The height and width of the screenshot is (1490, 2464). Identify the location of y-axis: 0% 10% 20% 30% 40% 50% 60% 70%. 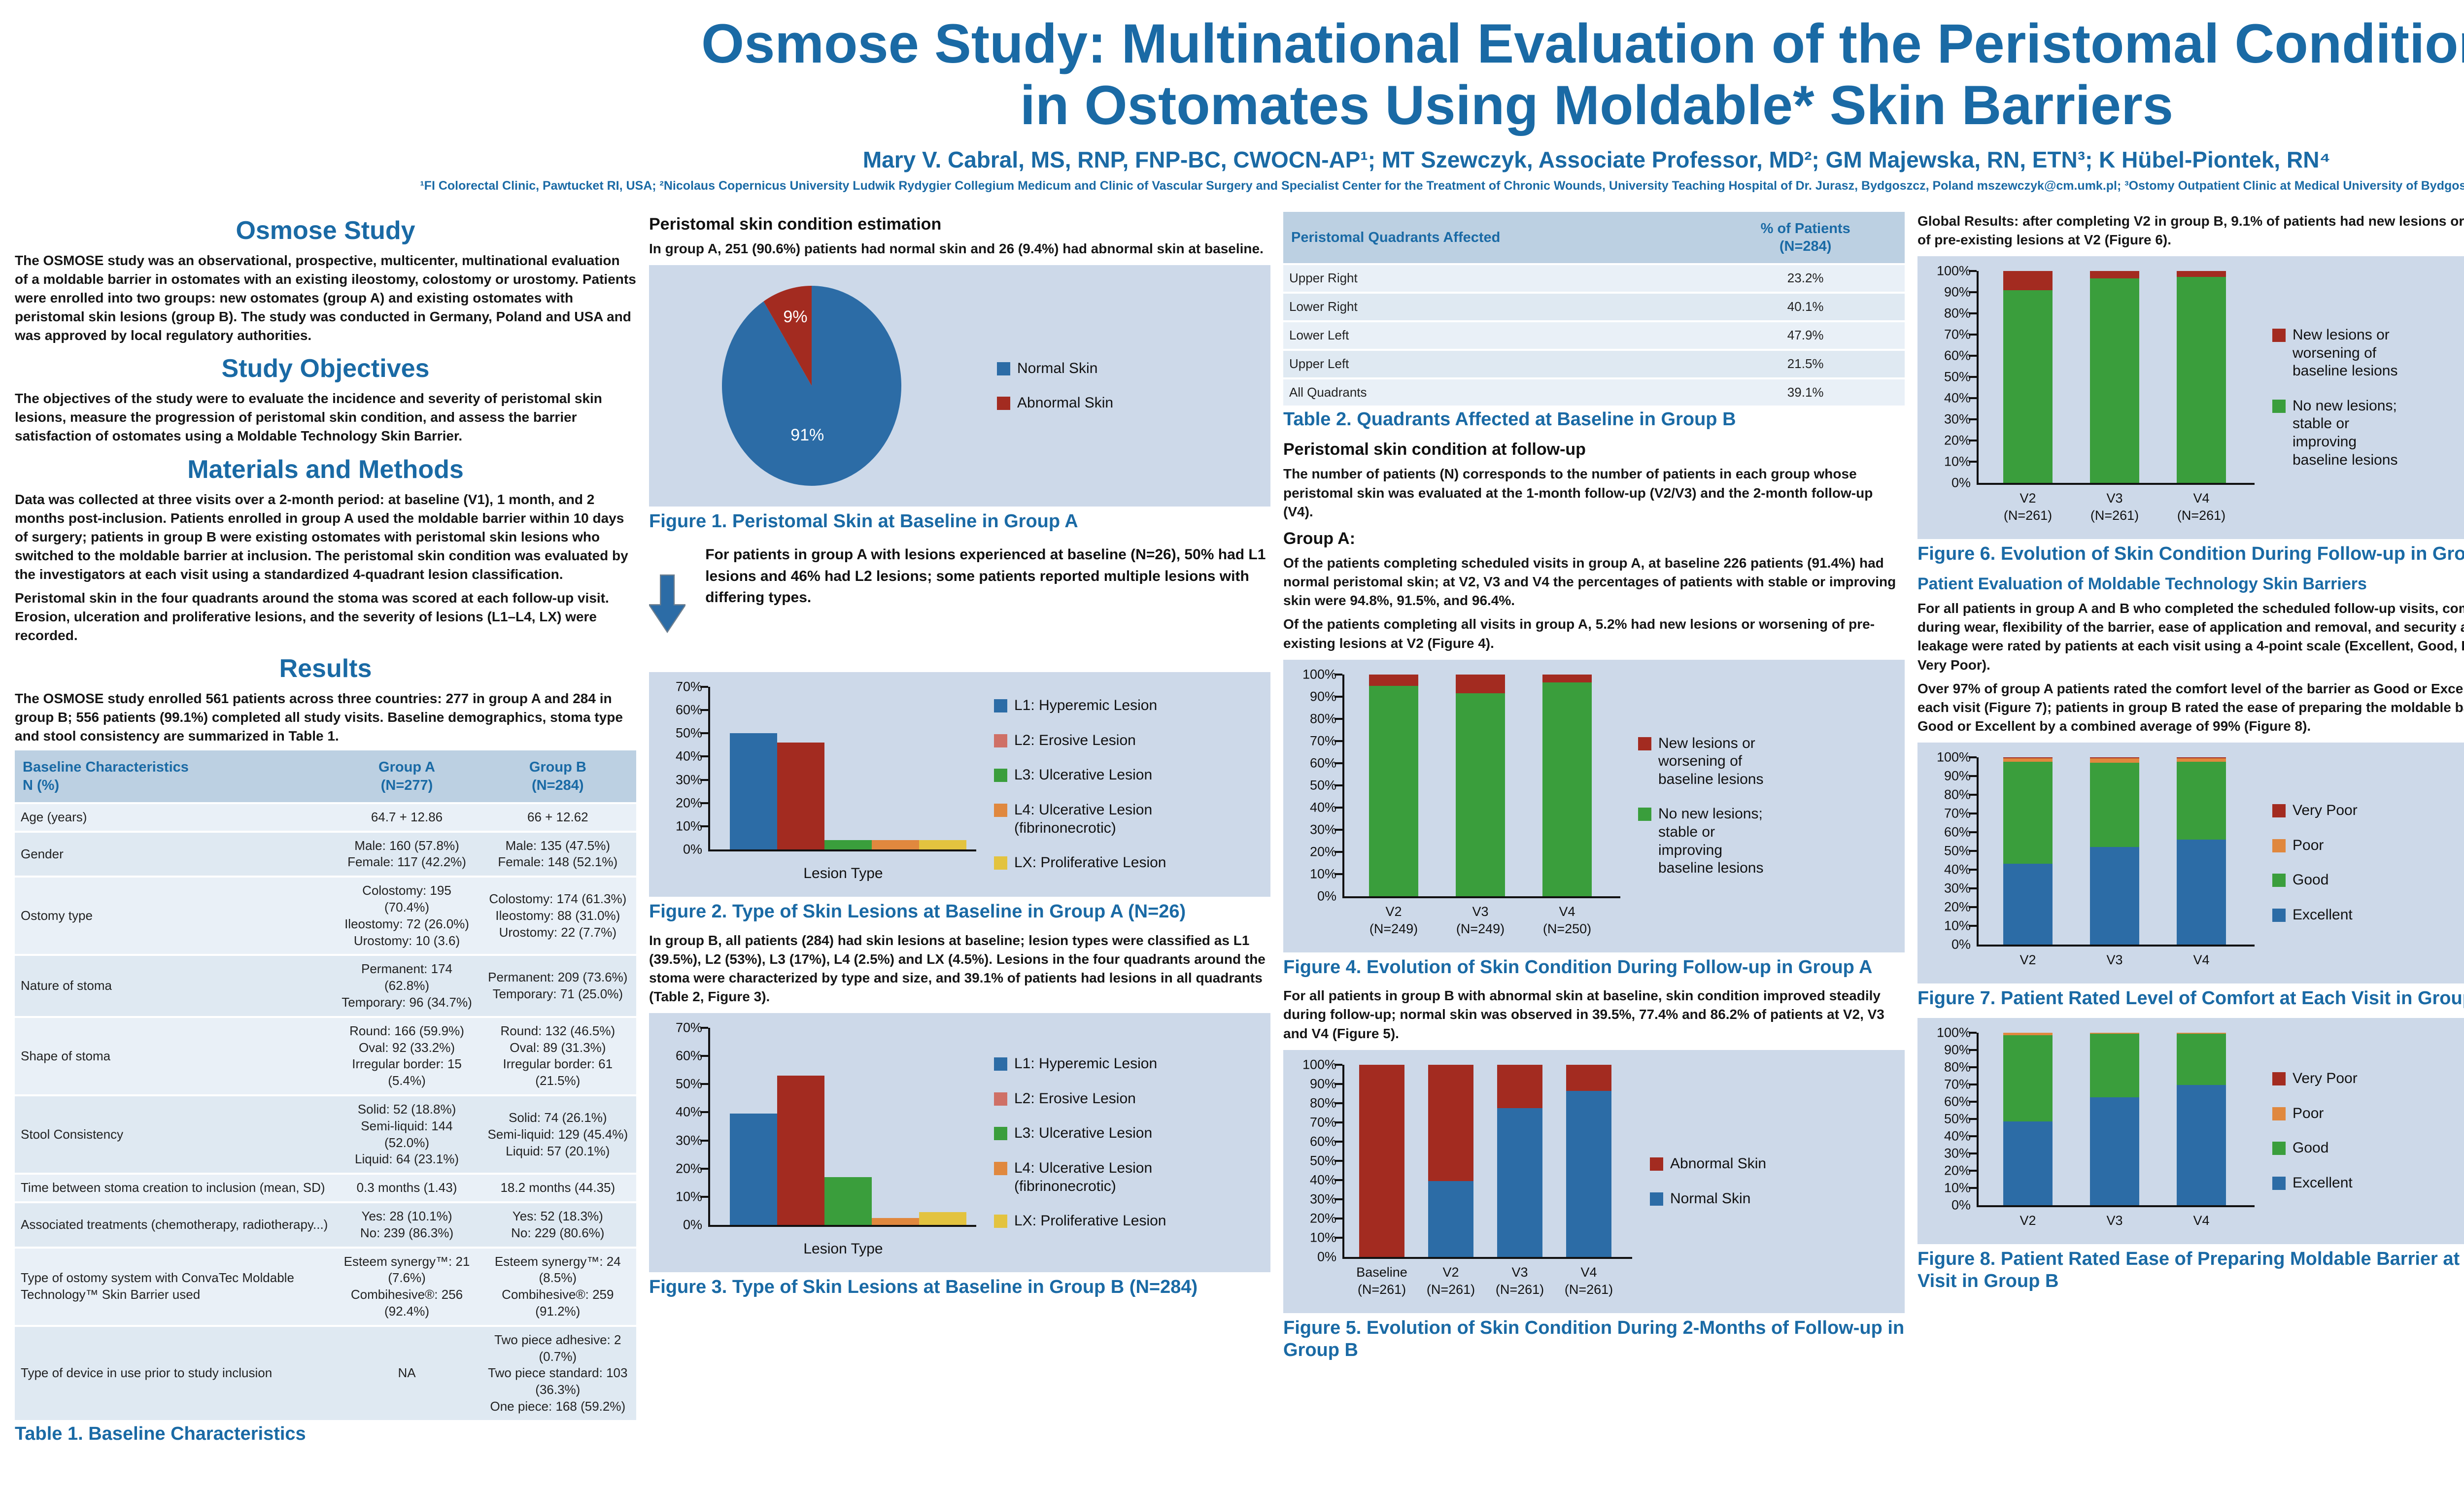
(686, 1126).